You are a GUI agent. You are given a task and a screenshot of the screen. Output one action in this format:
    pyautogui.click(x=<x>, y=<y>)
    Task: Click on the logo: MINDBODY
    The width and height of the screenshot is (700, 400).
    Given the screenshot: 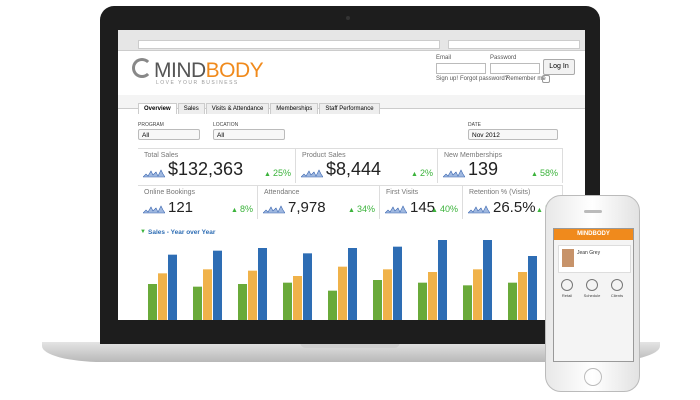 What is the action you would take?
    pyautogui.click(x=198, y=70)
    